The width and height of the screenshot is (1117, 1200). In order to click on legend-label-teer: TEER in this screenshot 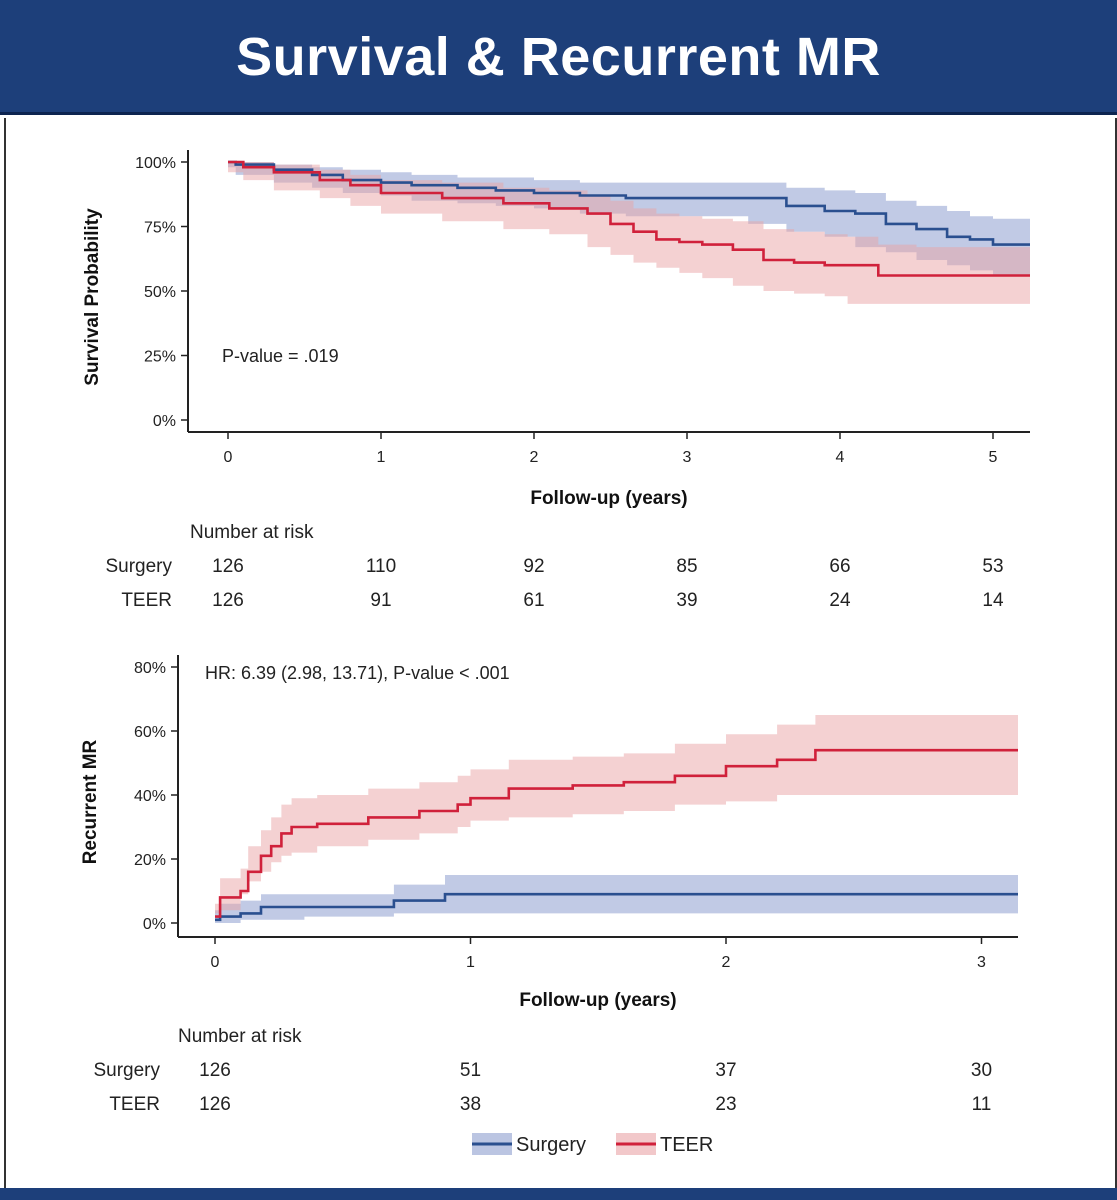, I will do `click(686, 1145)`.